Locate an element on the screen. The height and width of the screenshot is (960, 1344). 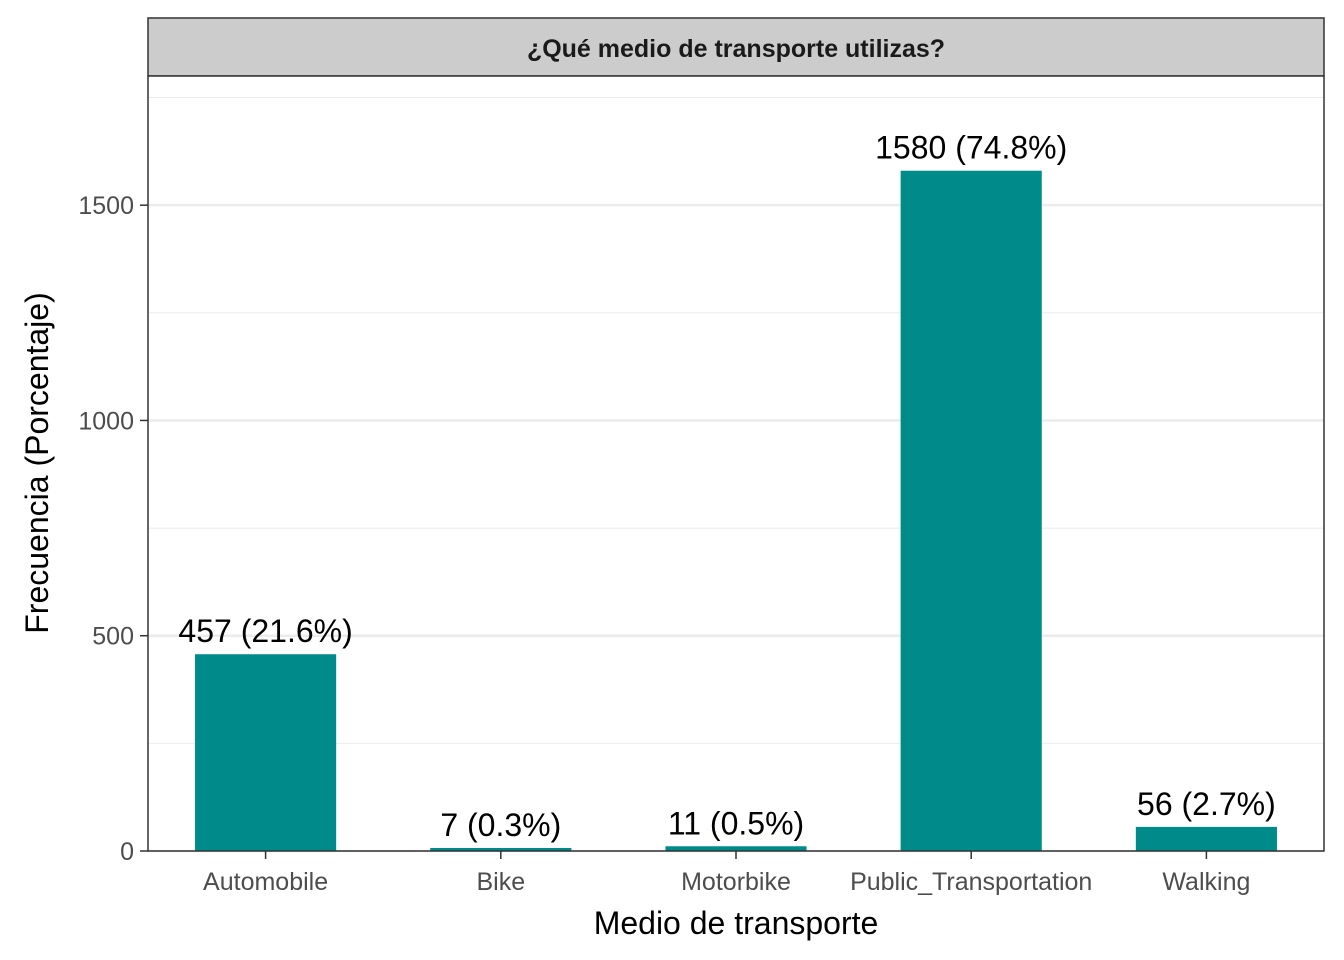
x-tick-label: Walking is located at coordinates (1206, 882).